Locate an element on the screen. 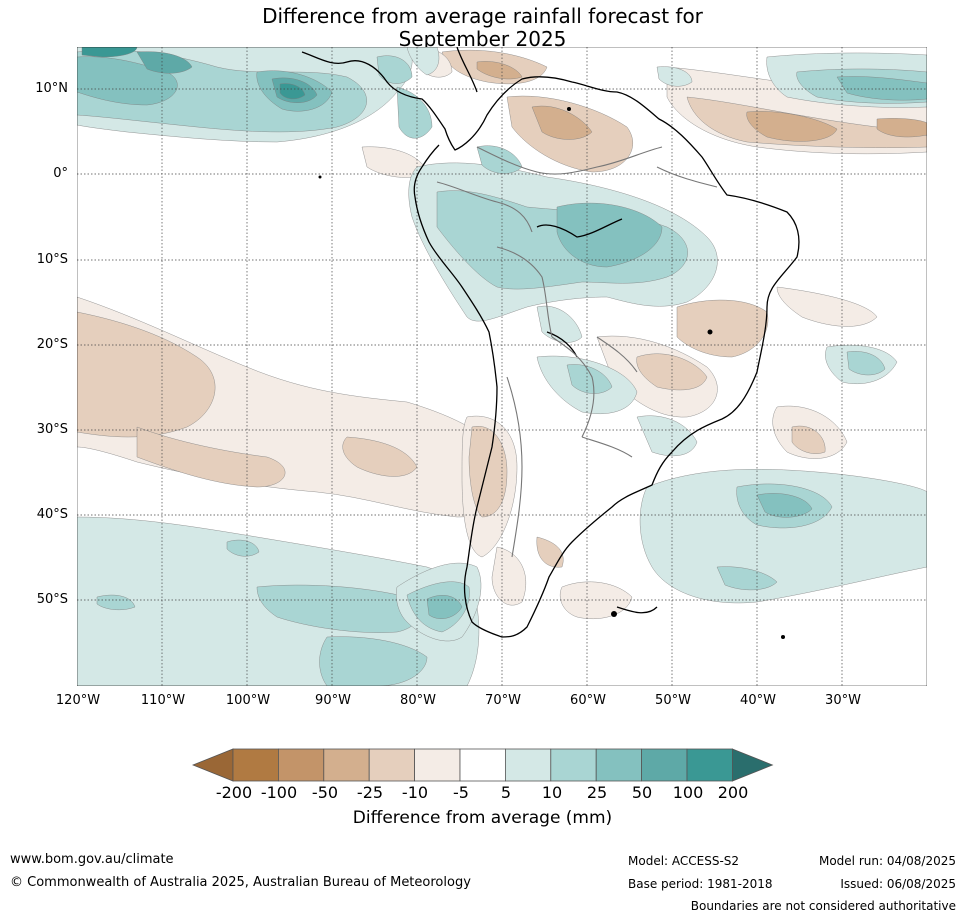  lon-label-100w: 100°W is located at coordinates (248, 700).